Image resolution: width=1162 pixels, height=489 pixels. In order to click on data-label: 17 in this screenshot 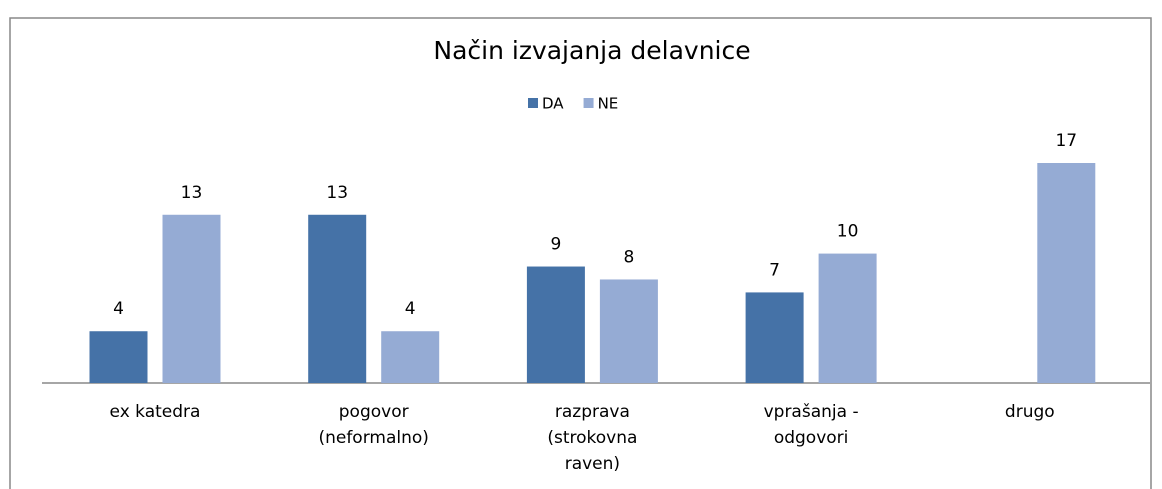, I will do `click(1066, 141)`.